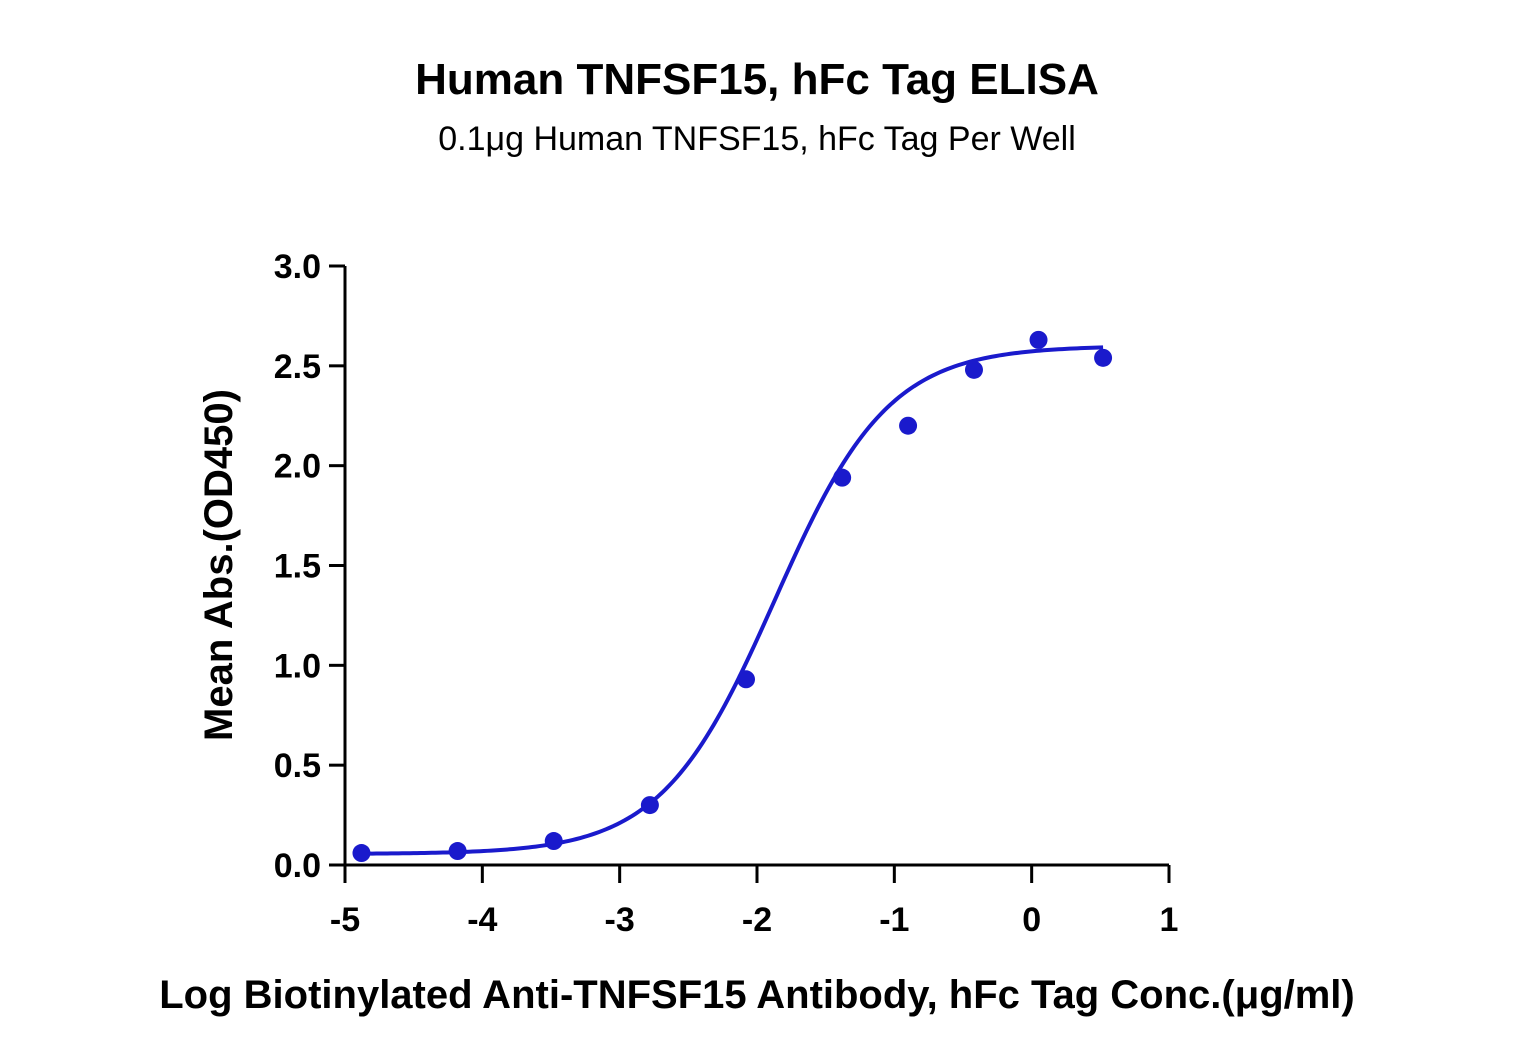  I want to click on y-tick-label: 2.0, so click(297, 467).